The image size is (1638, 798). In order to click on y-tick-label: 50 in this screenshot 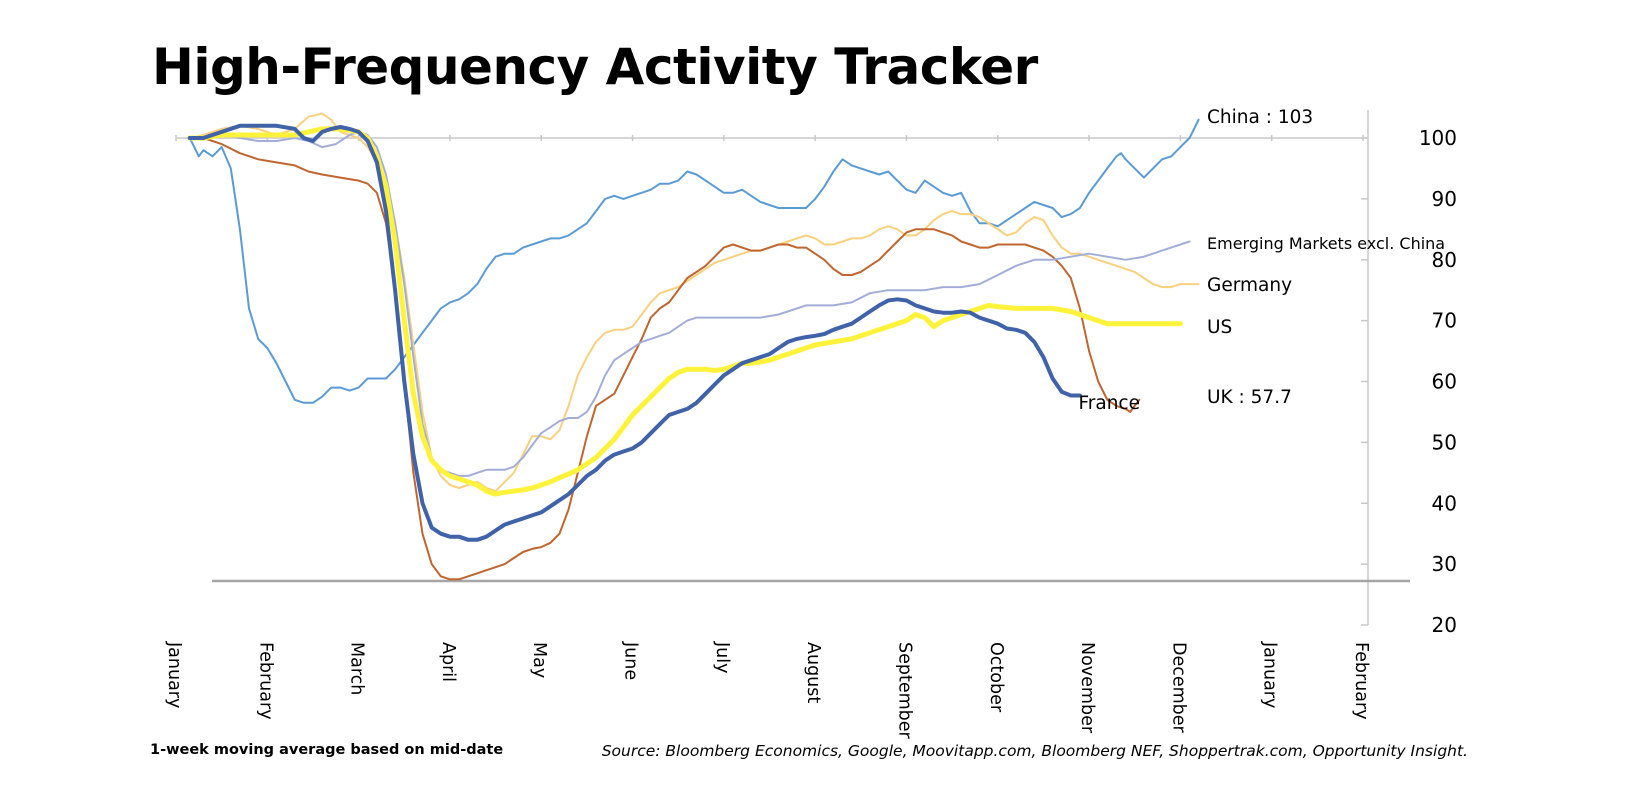, I will do `click(1444, 442)`.